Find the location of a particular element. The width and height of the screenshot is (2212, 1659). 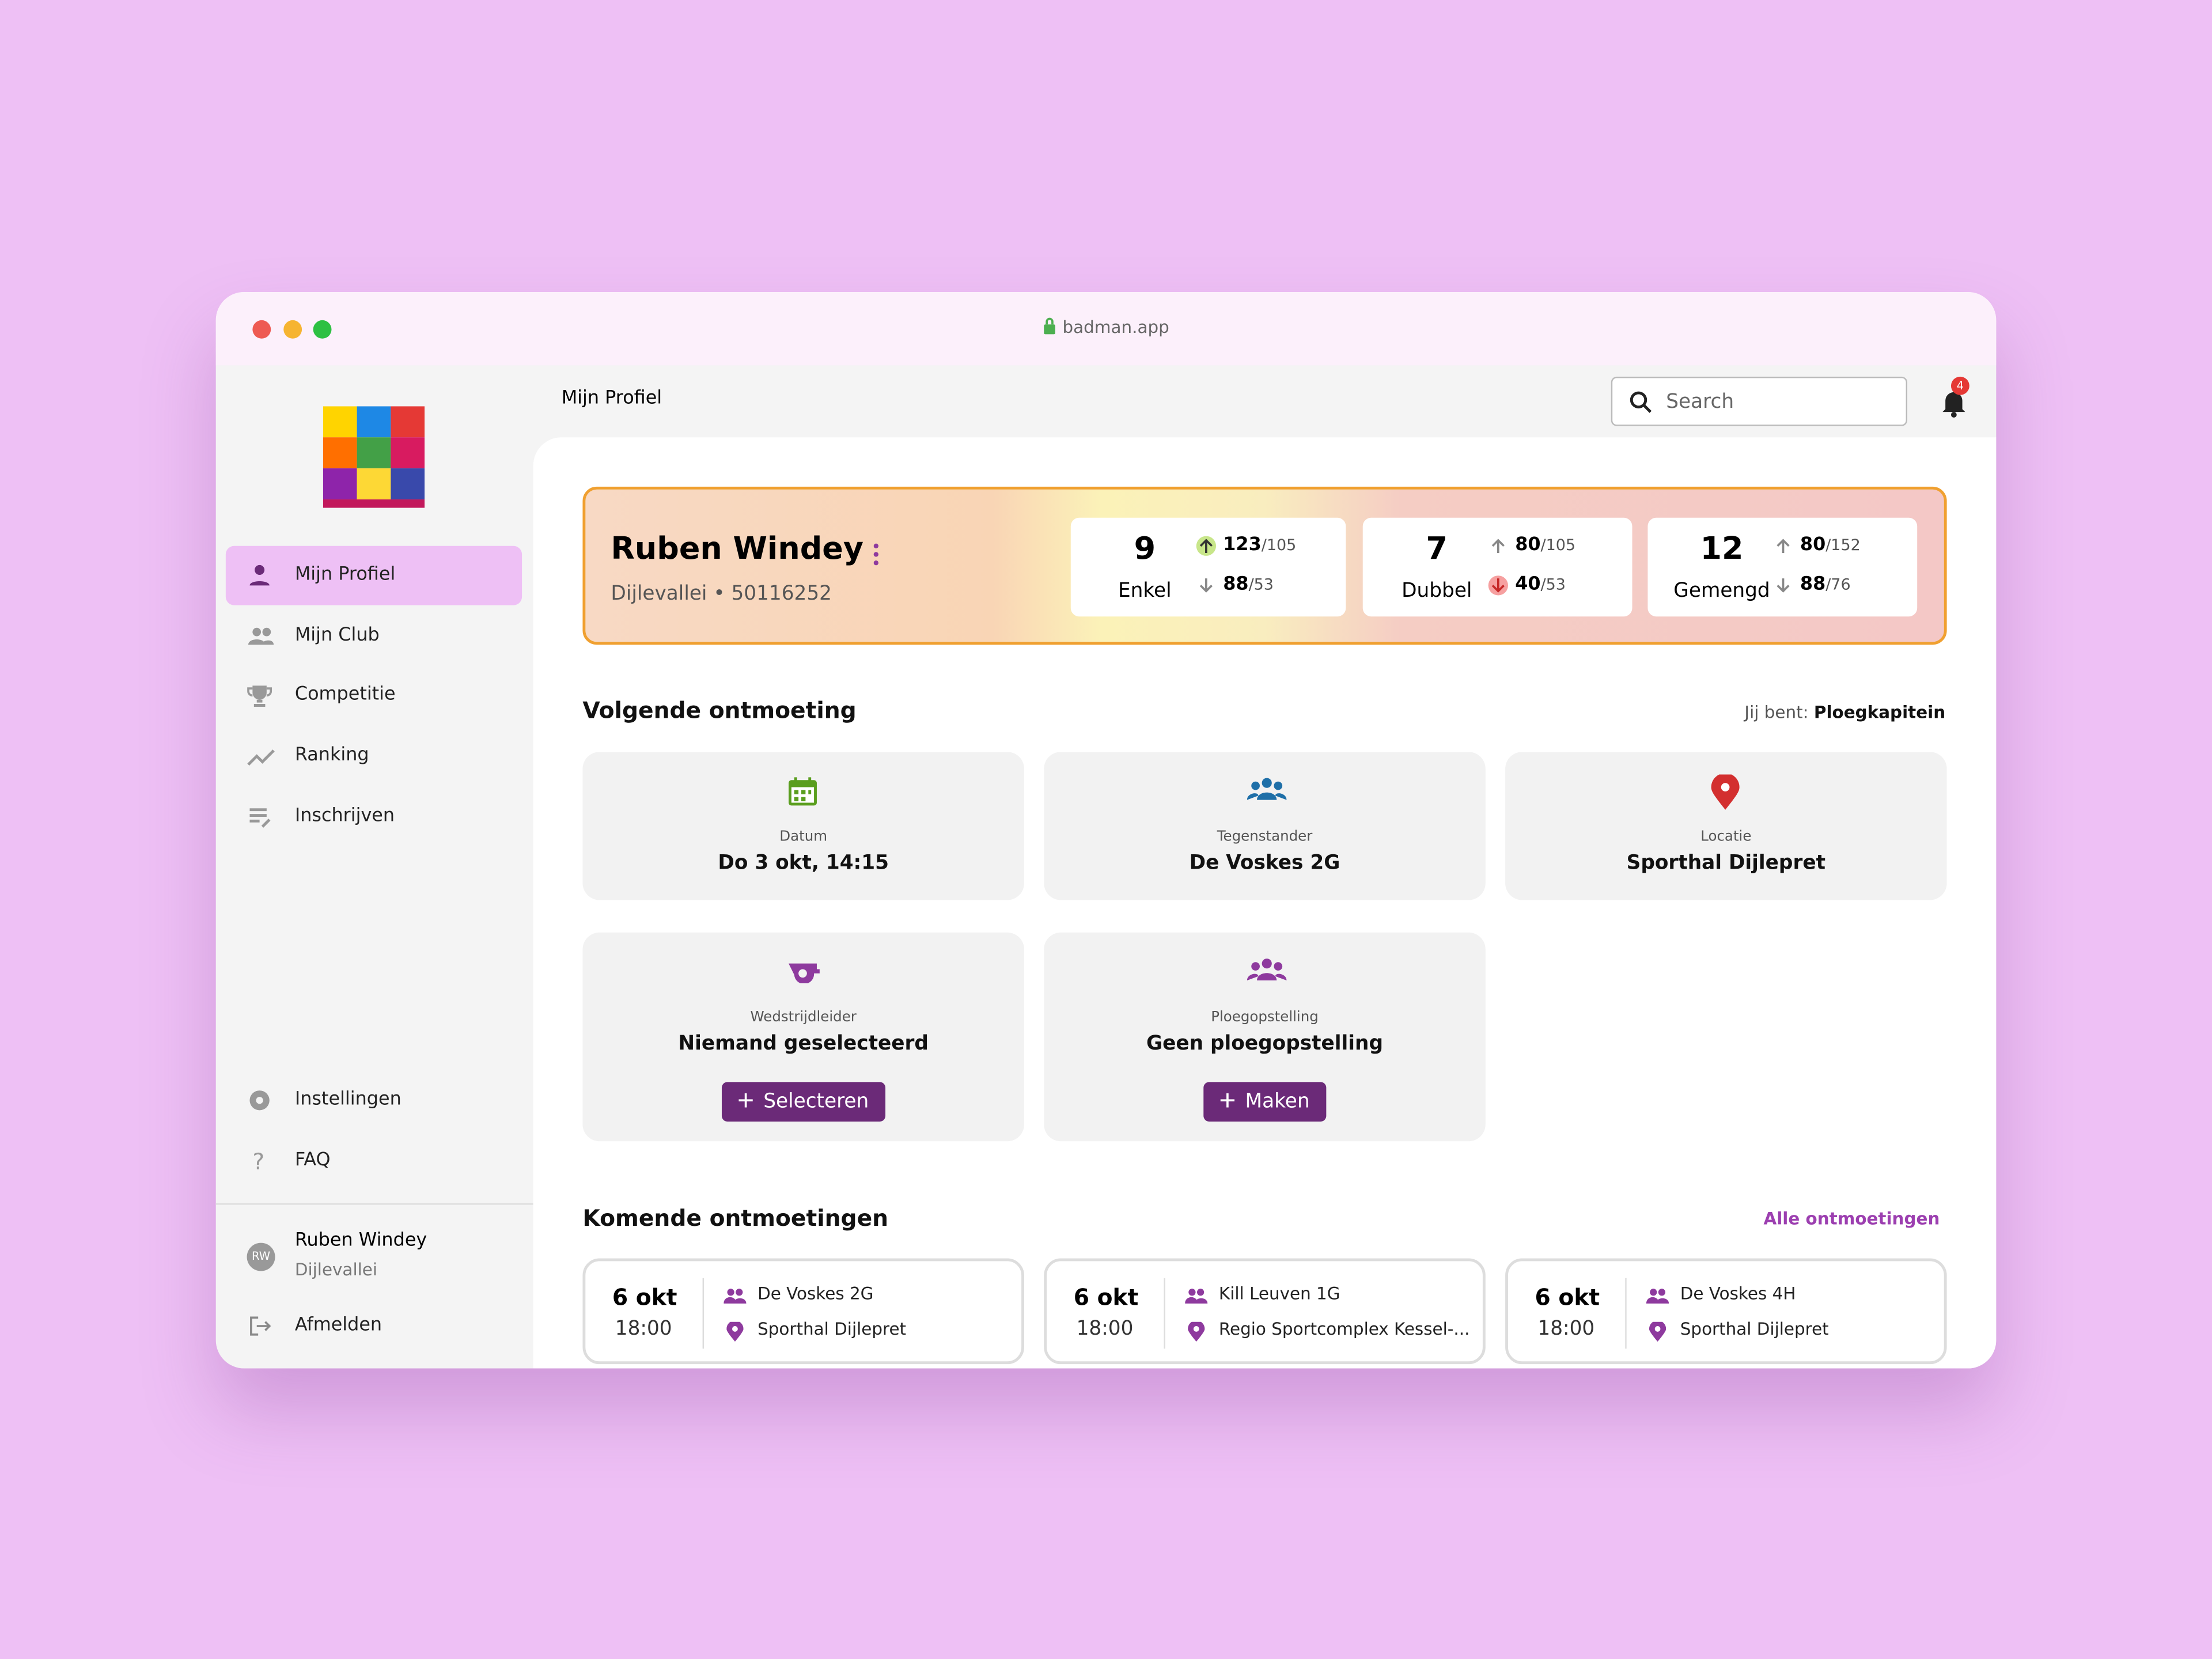

nav-item: Inschrijven is located at coordinates (374, 816).